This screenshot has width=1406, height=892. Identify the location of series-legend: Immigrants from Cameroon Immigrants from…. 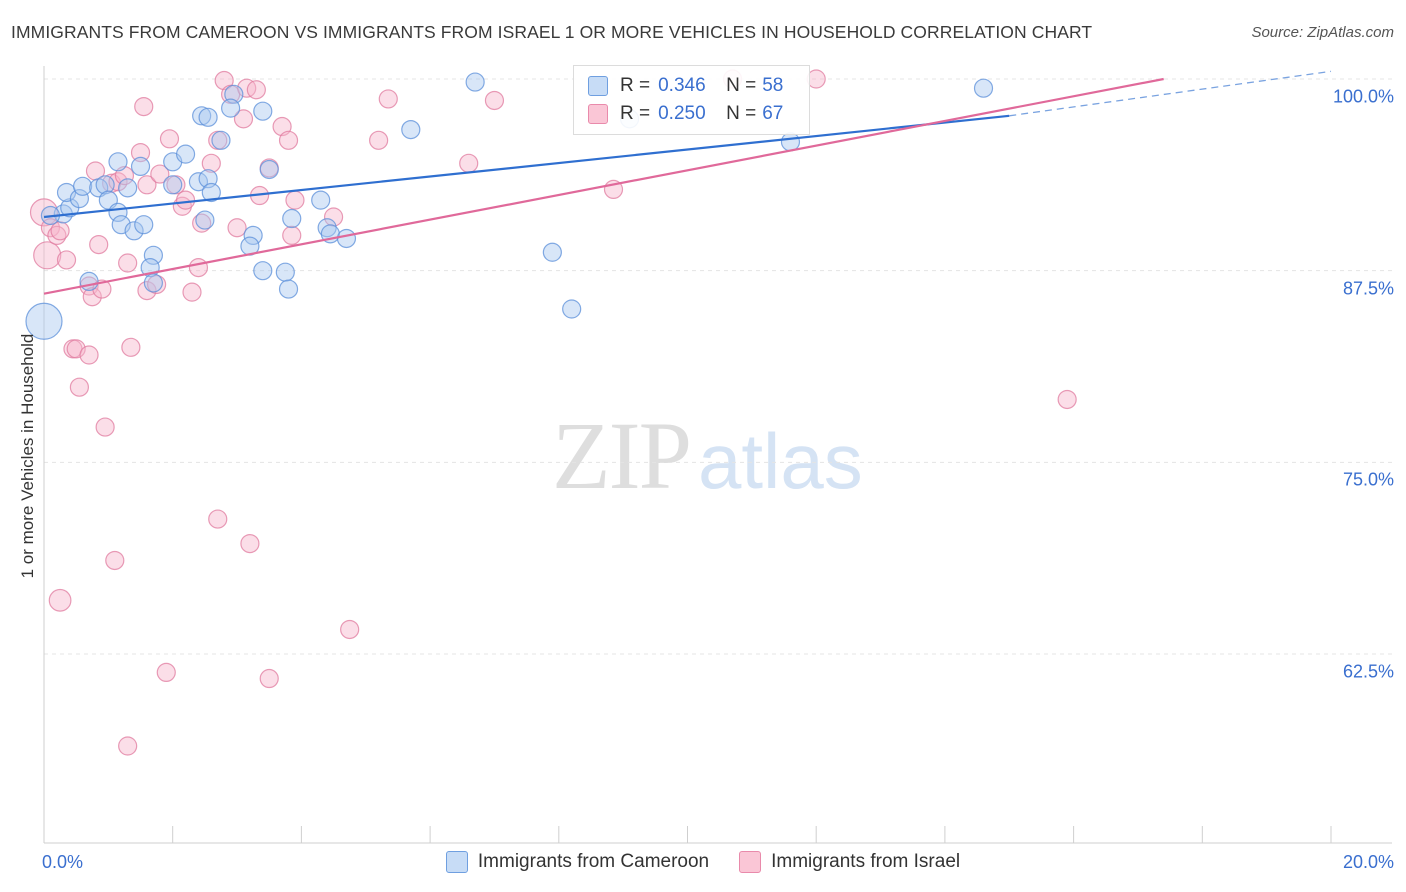
(703, 862).